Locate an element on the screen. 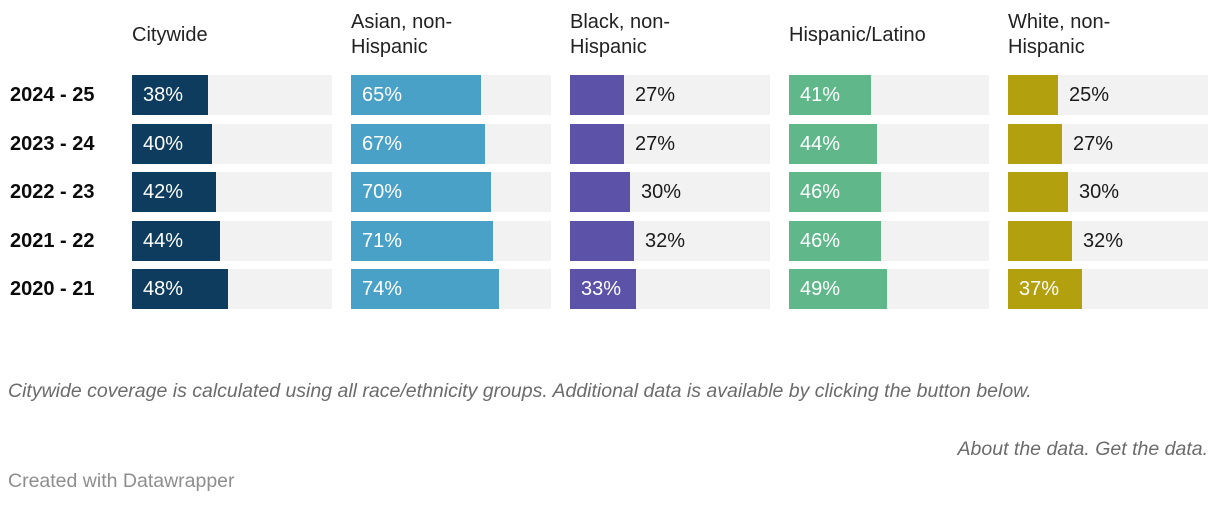  row-label-2022-23: 2022 - 23 is located at coordinates (52, 192).